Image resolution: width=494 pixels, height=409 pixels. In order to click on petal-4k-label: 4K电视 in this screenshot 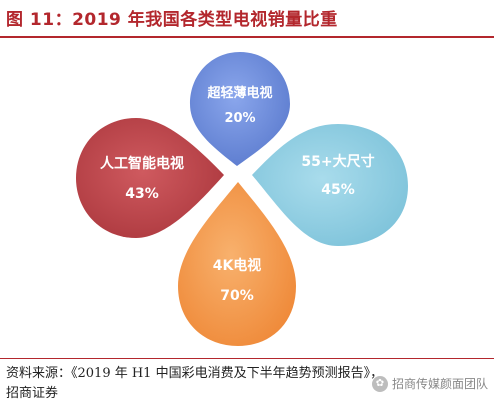, I will do `click(237, 265)`.